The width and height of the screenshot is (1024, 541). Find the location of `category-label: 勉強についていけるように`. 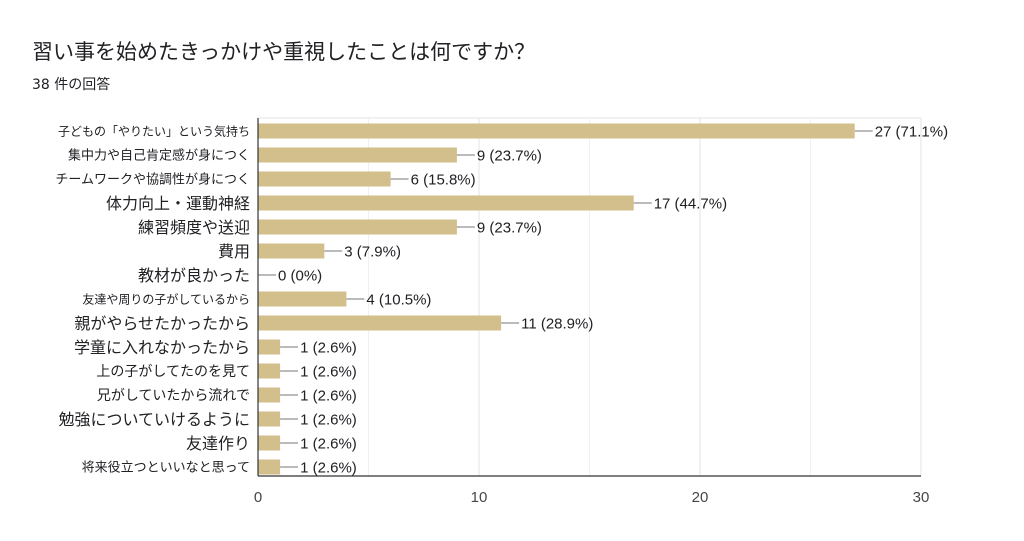

category-label: 勉強についていけるように is located at coordinates (154, 419).